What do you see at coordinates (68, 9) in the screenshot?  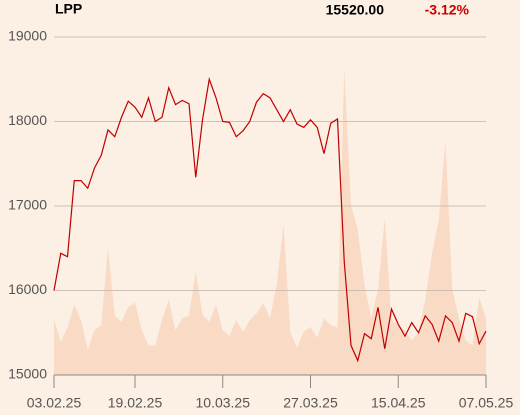 I see `ticker: LPP` at bounding box center [68, 9].